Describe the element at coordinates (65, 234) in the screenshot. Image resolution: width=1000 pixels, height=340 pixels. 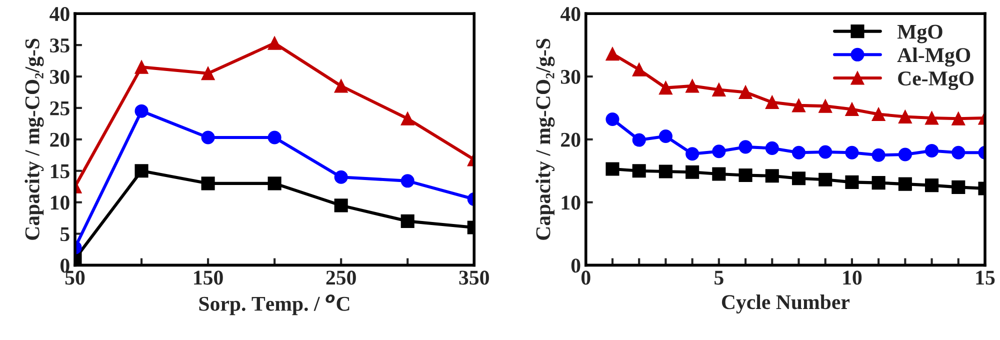
I see `y-tick-label: 5` at that location.